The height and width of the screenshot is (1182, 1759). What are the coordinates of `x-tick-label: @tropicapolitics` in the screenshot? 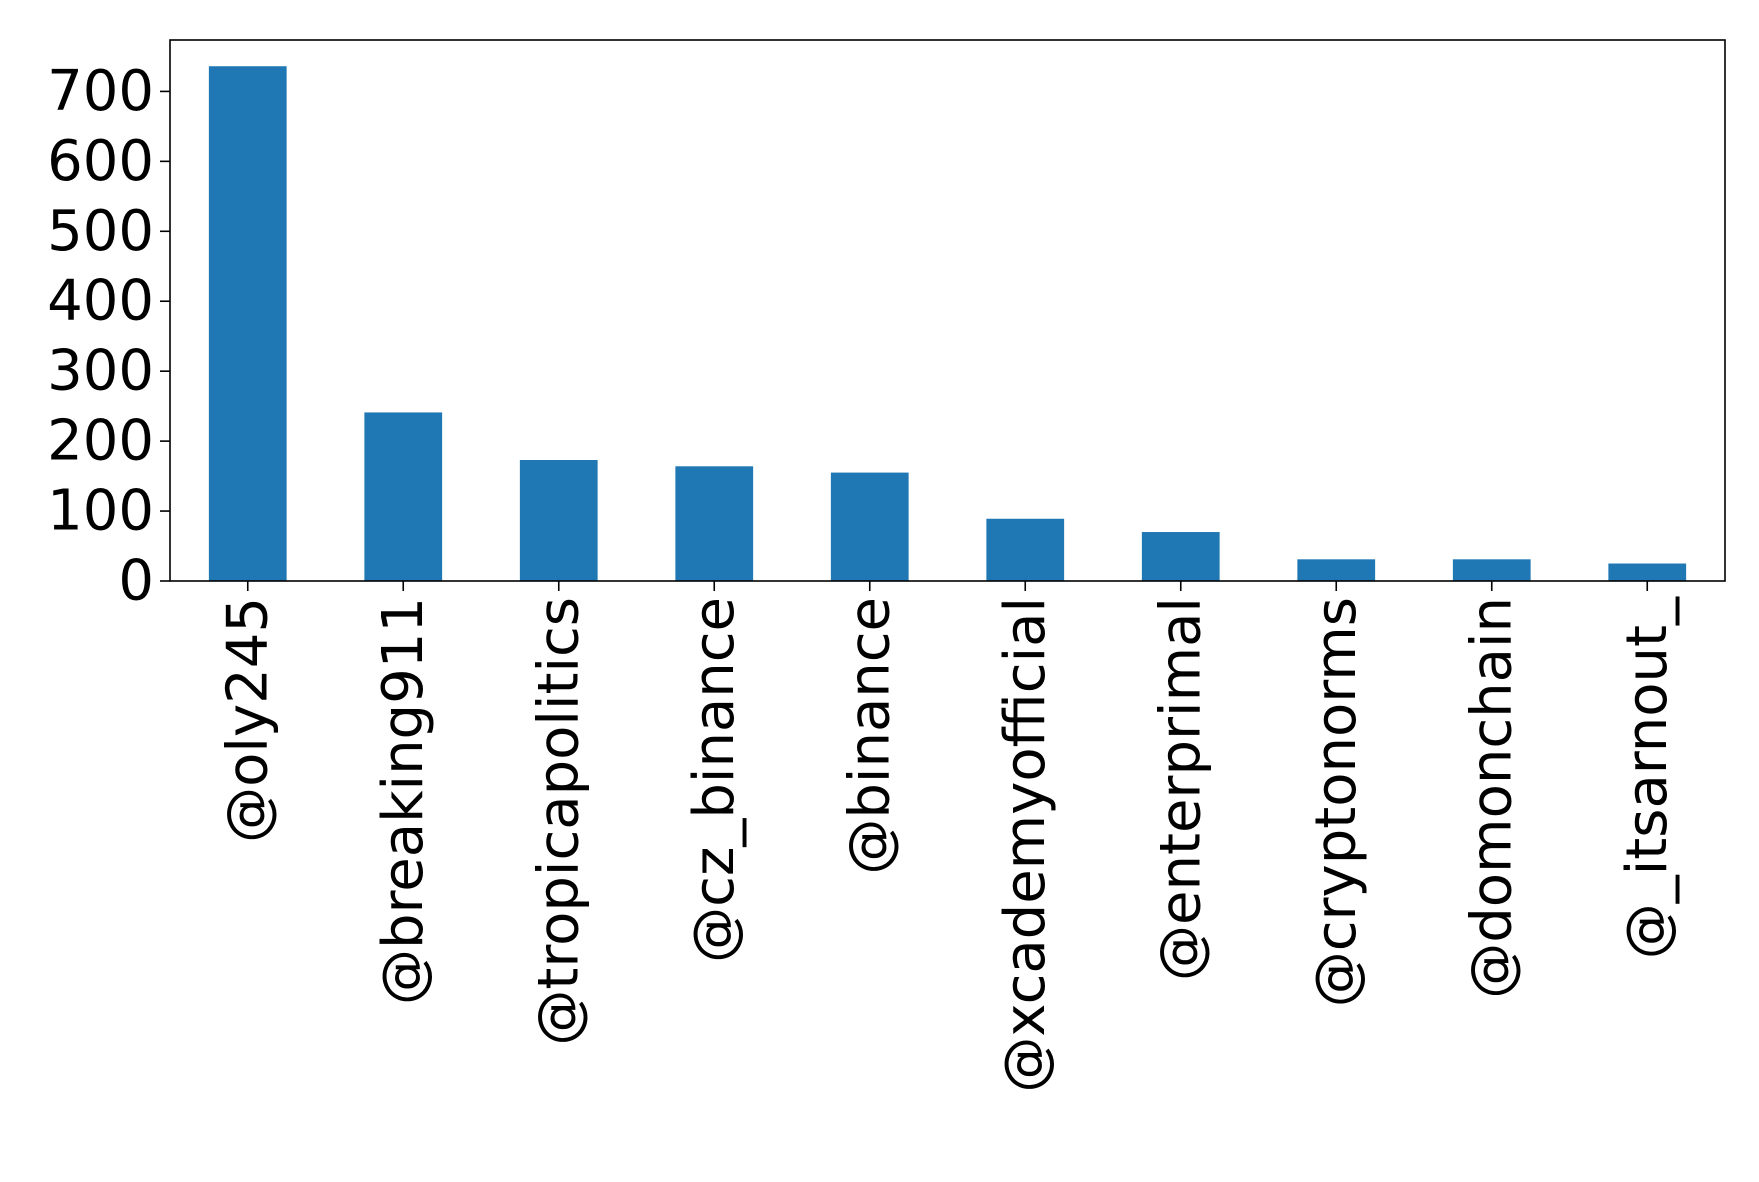 It's located at (558, 821).